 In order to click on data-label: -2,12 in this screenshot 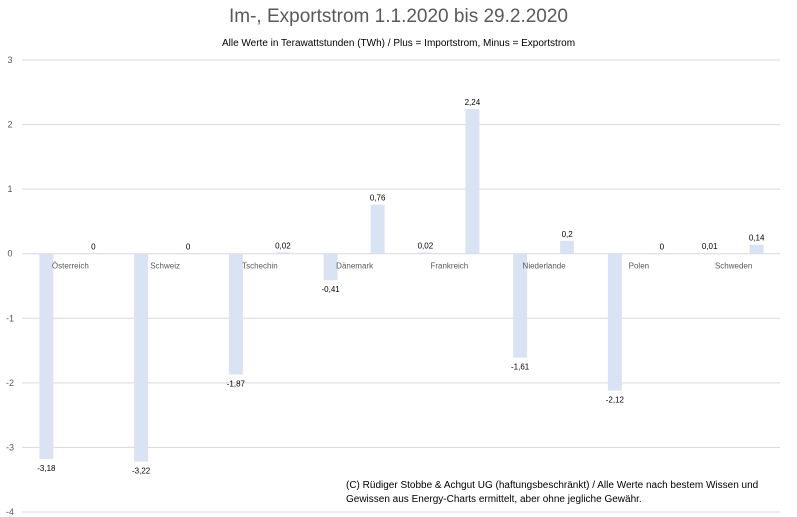, I will do `click(615, 400)`.